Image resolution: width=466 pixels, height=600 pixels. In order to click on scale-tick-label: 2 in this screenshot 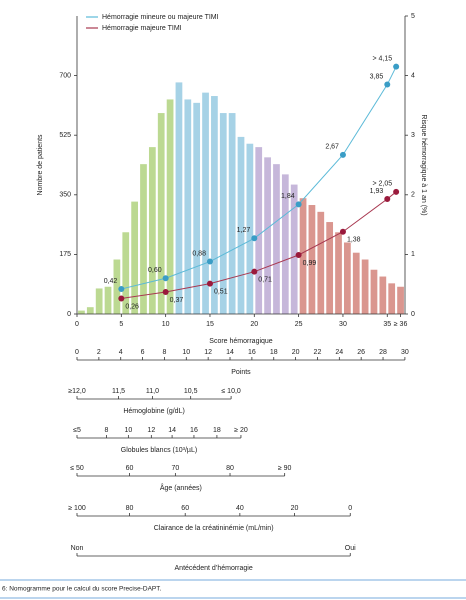, I will do `click(99, 352)`.